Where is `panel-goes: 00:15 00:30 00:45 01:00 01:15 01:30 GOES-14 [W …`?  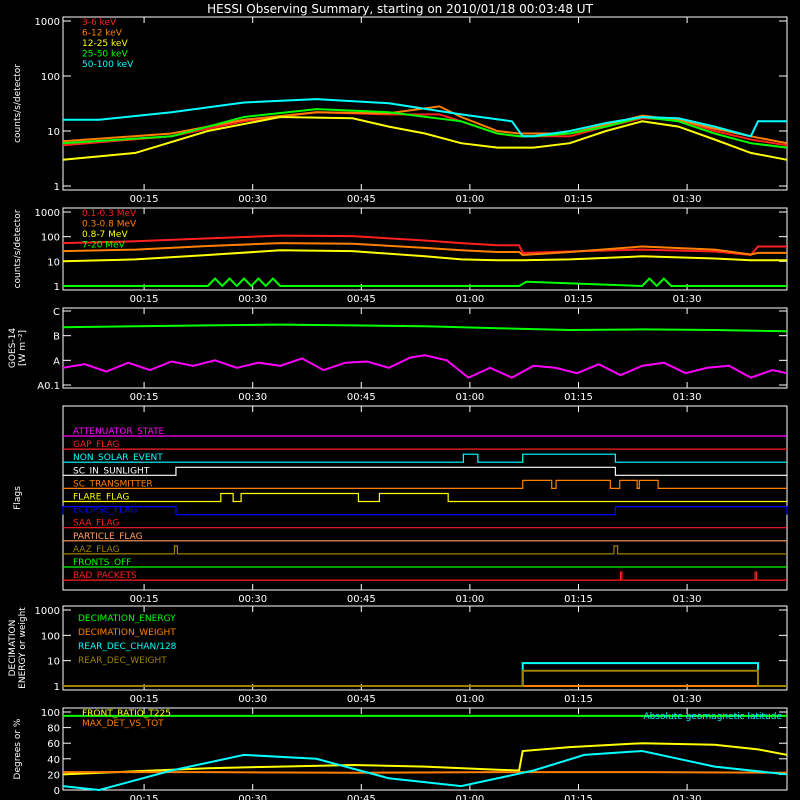 panel-goes: 00:15 00:30 00:45 01:00 01:15 01:30 GOES-14 [W … is located at coordinates (398, 355).